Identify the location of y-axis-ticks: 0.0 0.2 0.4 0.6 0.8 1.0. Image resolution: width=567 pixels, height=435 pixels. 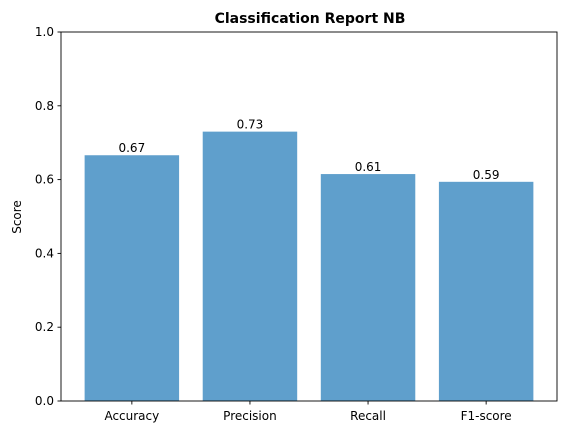
(48, 216).